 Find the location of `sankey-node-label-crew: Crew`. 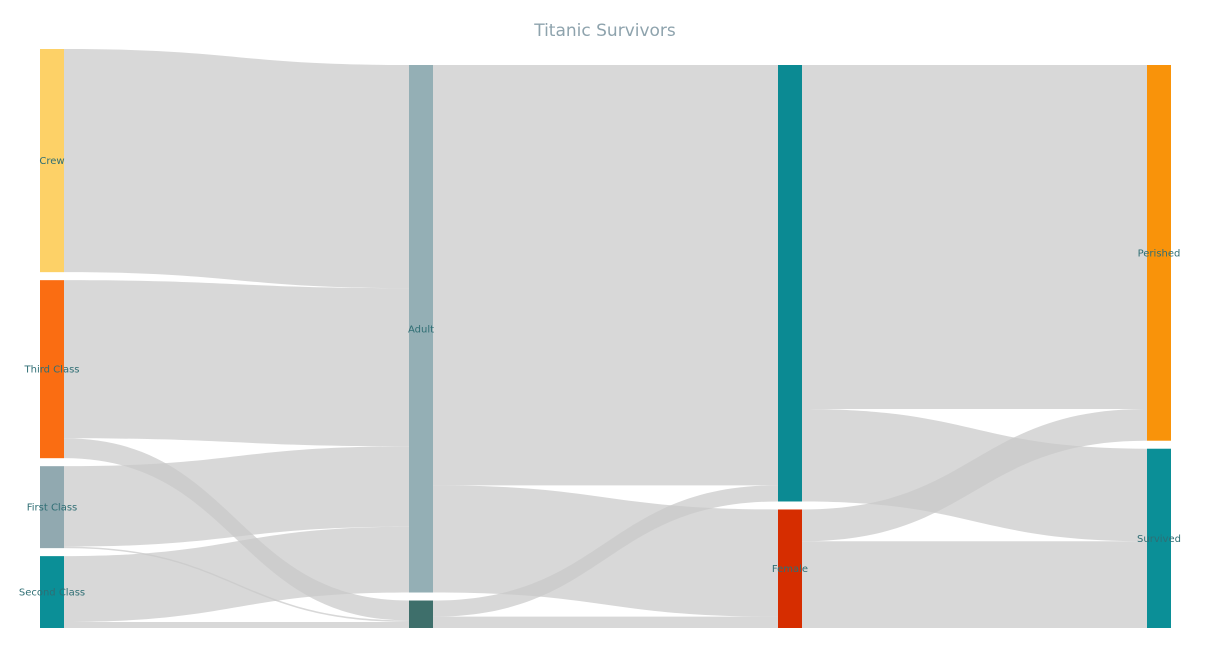

sankey-node-label-crew: Crew is located at coordinates (51, 161).